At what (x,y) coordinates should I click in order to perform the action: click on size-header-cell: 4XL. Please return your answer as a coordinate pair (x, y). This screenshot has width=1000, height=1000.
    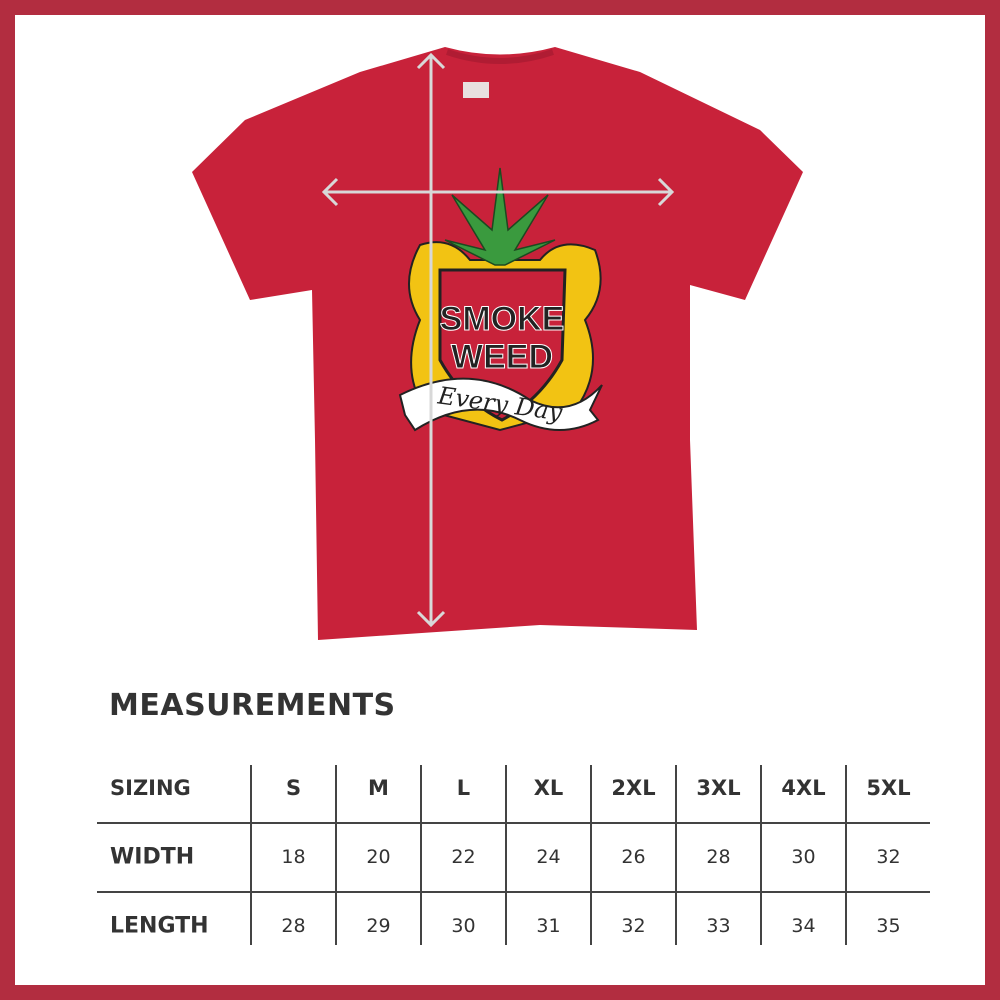
    Looking at the image, I should click on (803, 788).